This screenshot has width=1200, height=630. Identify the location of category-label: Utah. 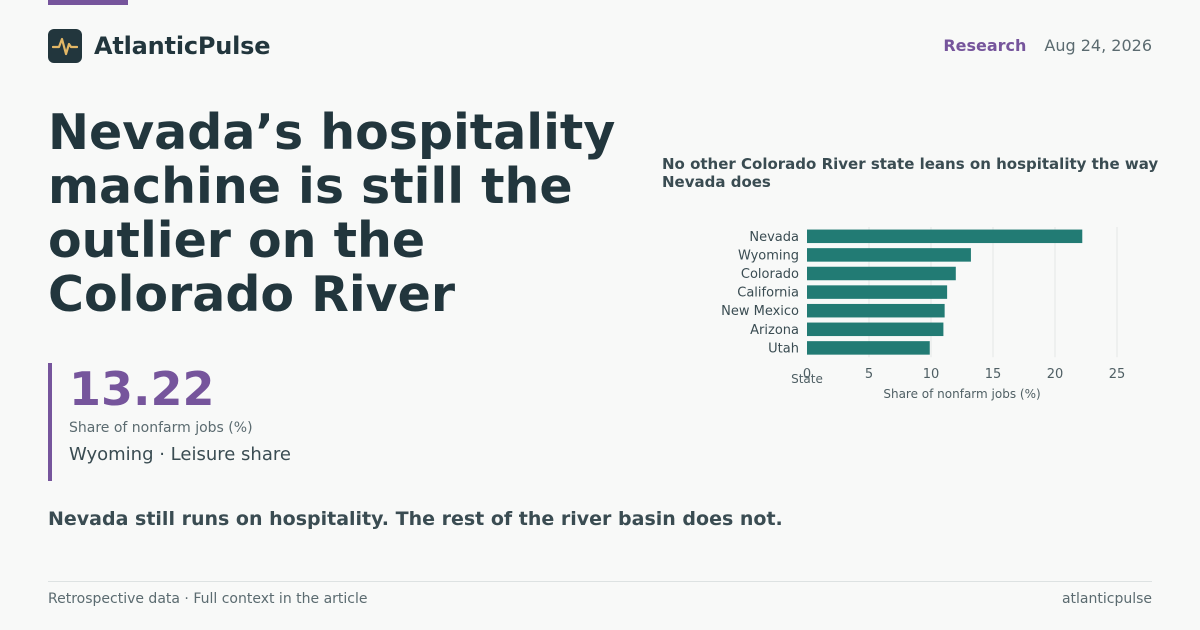
(783, 348).